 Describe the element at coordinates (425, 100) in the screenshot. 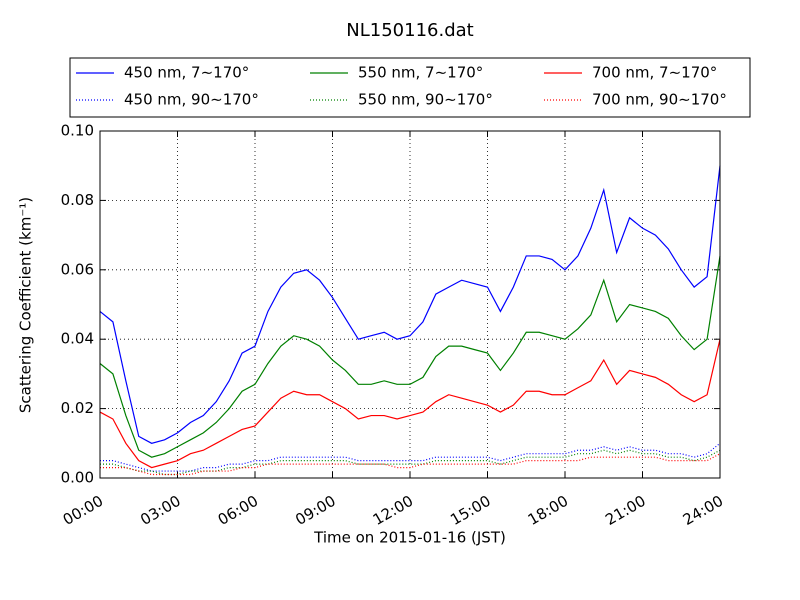

I see `legend-label: 550 nm, 90∼170°` at that location.